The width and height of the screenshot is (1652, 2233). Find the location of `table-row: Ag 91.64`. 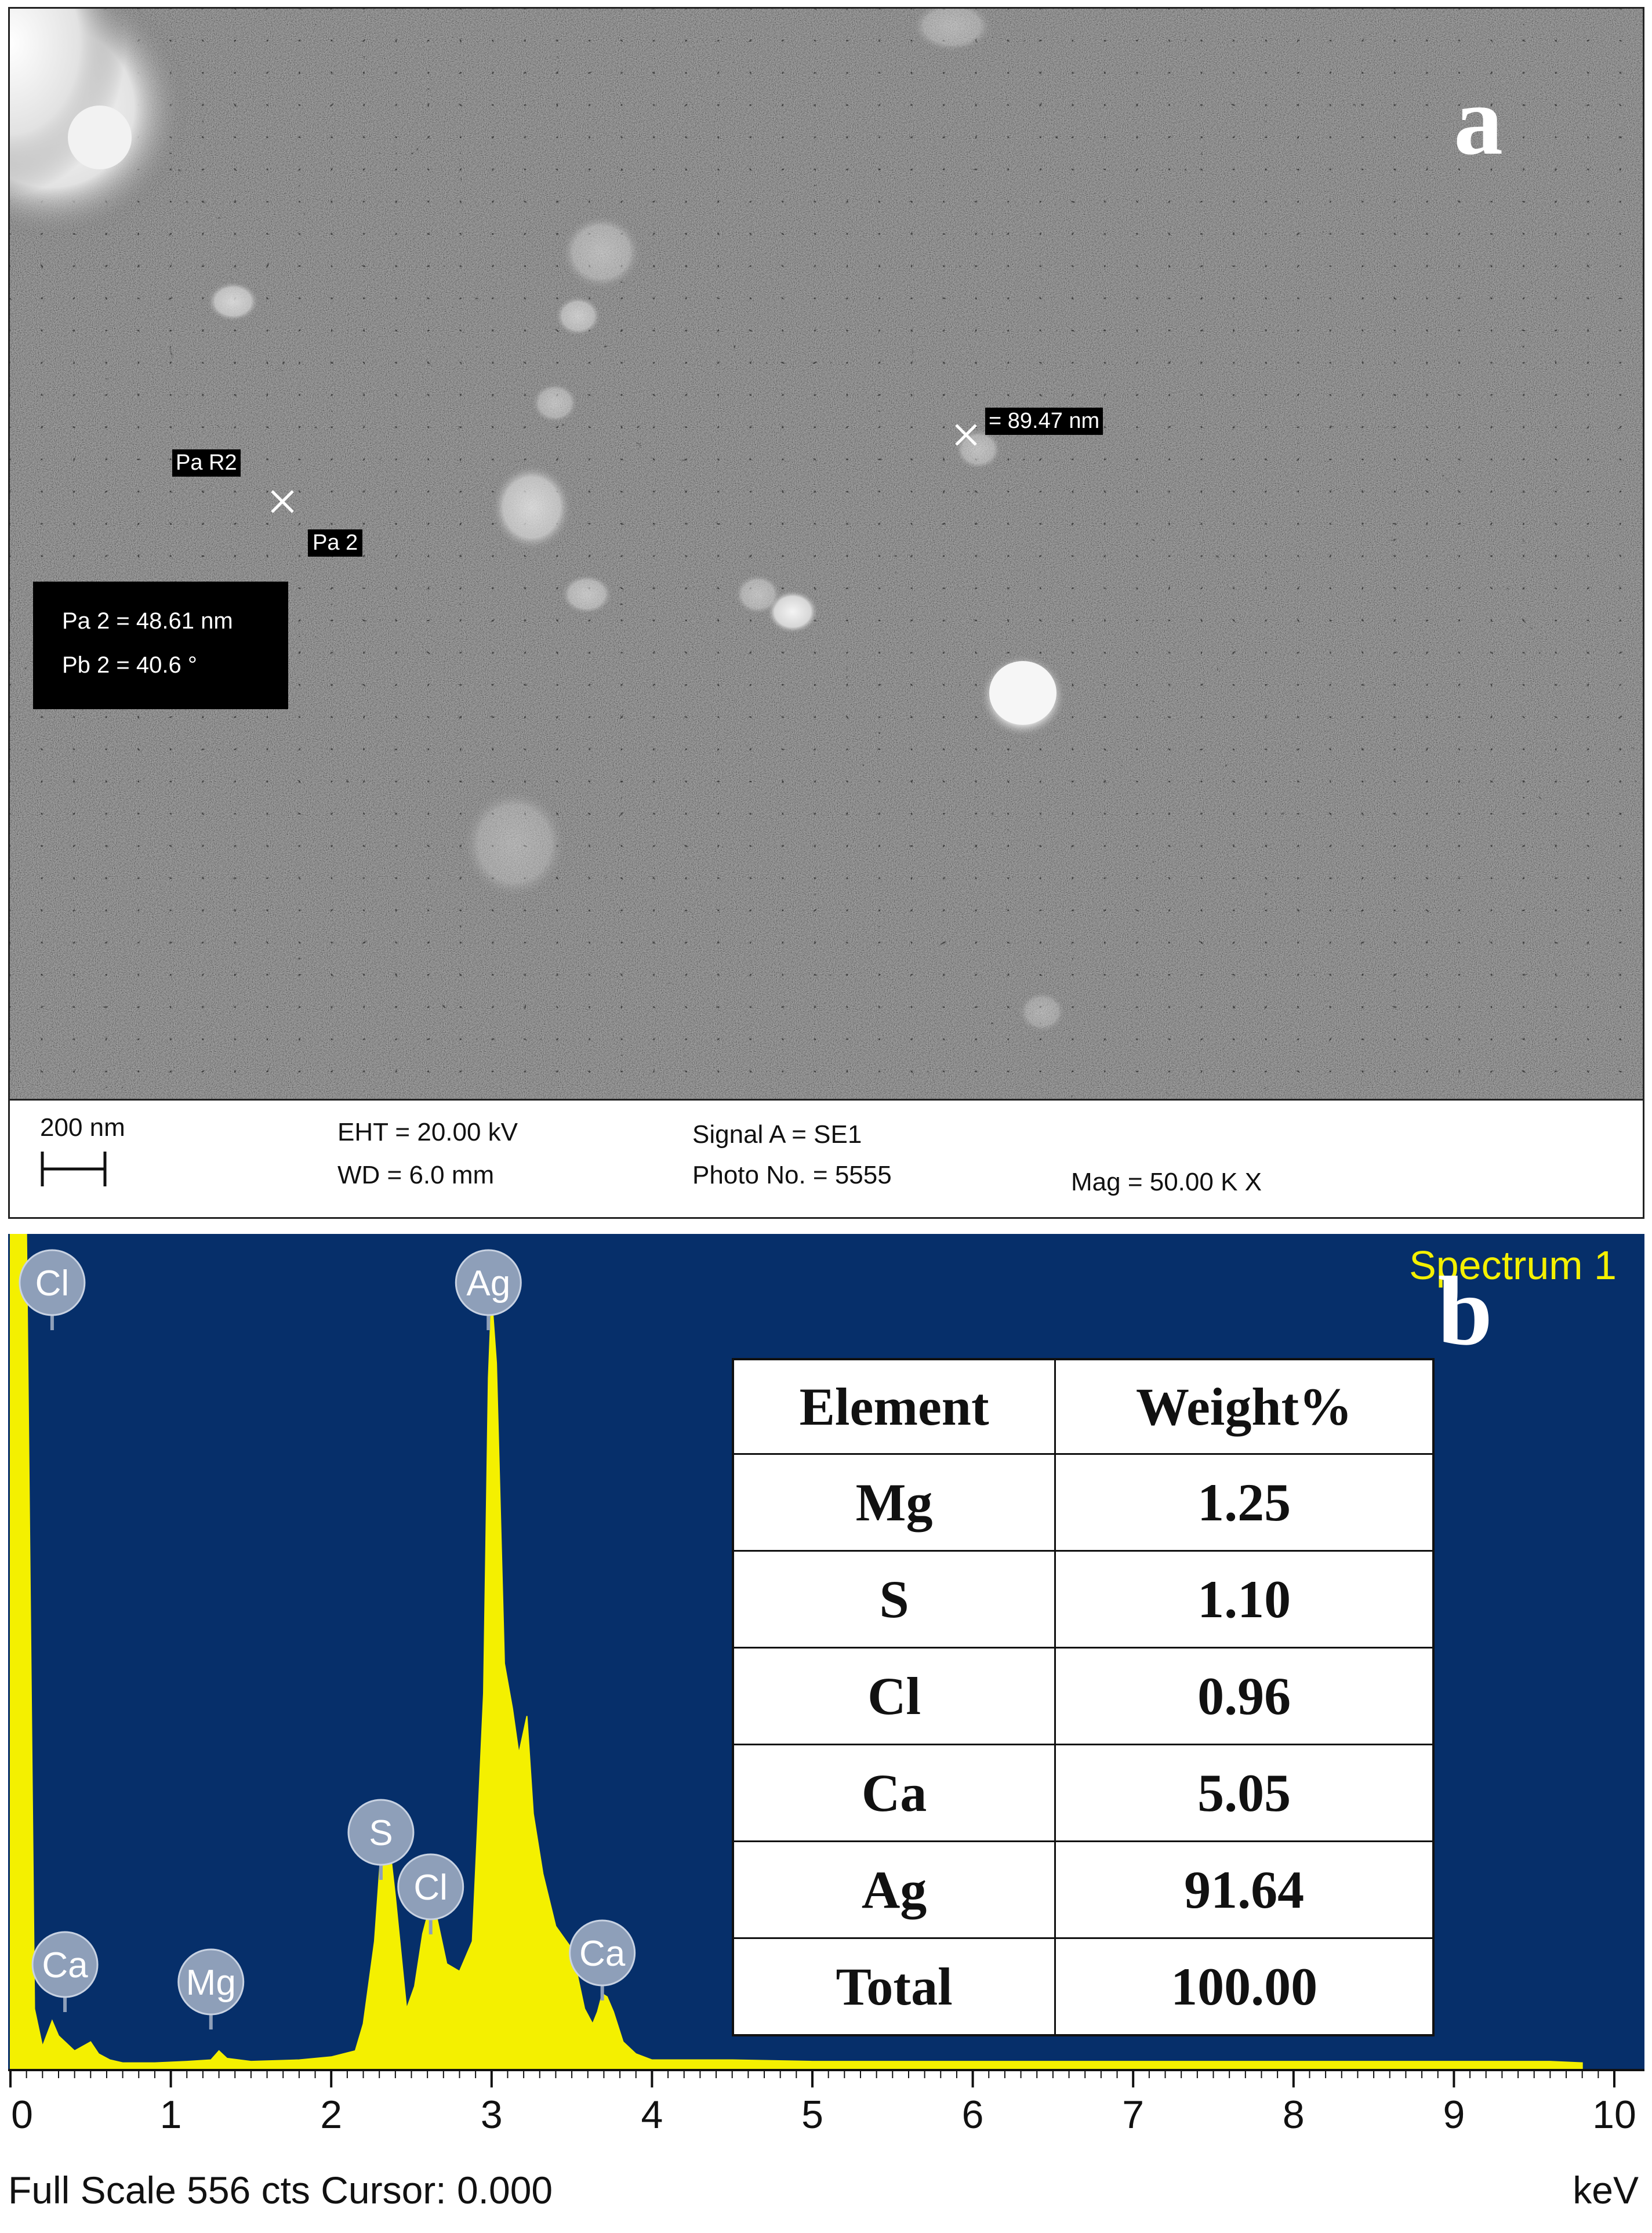

table-row: Ag 91.64 is located at coordinates (1083, 1889).